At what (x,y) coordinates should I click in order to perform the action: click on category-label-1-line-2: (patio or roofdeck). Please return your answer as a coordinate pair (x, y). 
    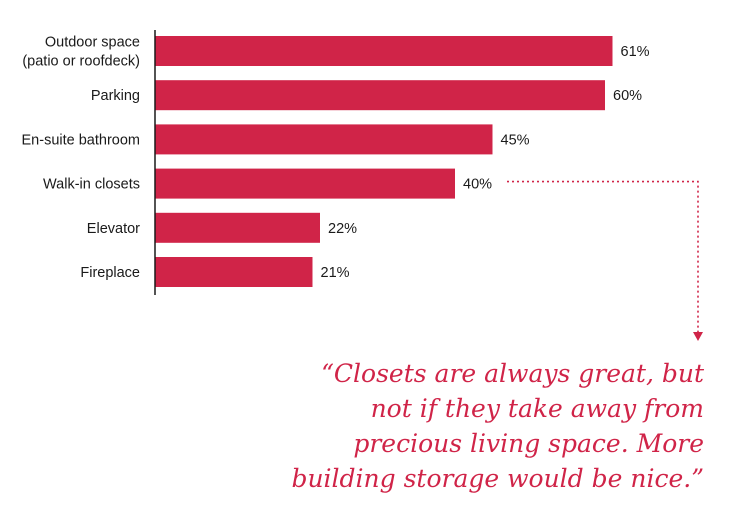
    Looking at the image, I should click on (81, 62).